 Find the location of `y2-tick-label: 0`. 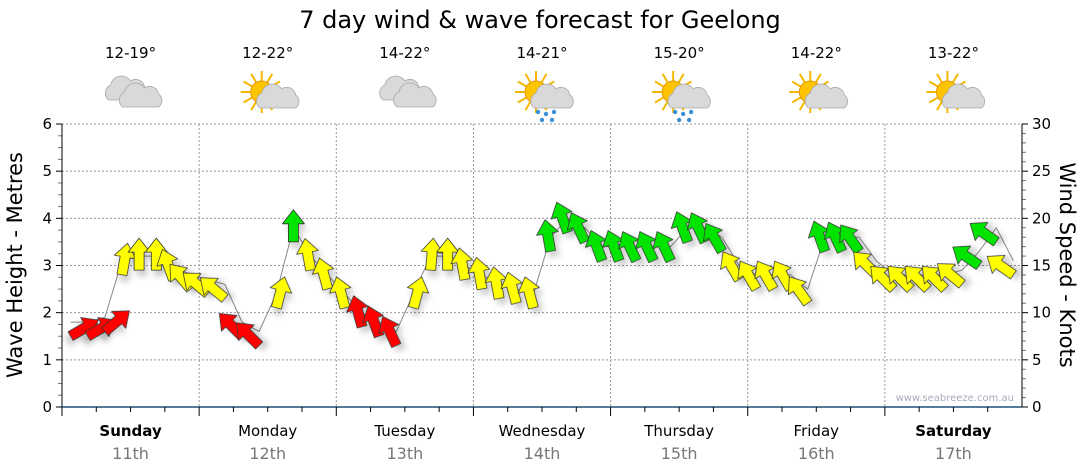

y2-tick-label: 0 is located at coordinates (1037, 407).